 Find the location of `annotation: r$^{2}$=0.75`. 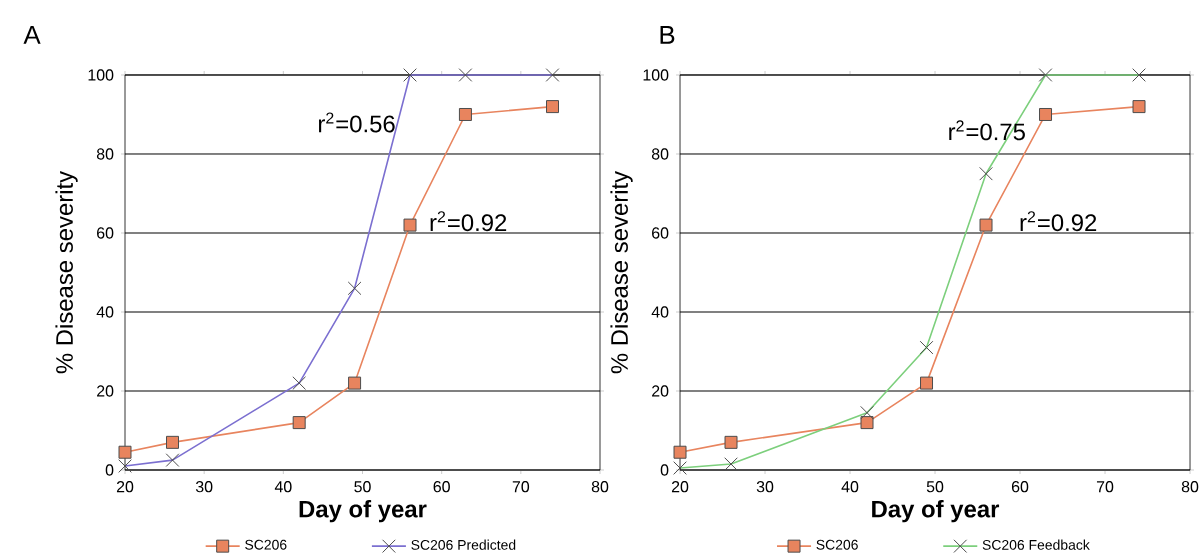

annotation: r$^{2}$=0.75 is located at coordinates (987, 130).